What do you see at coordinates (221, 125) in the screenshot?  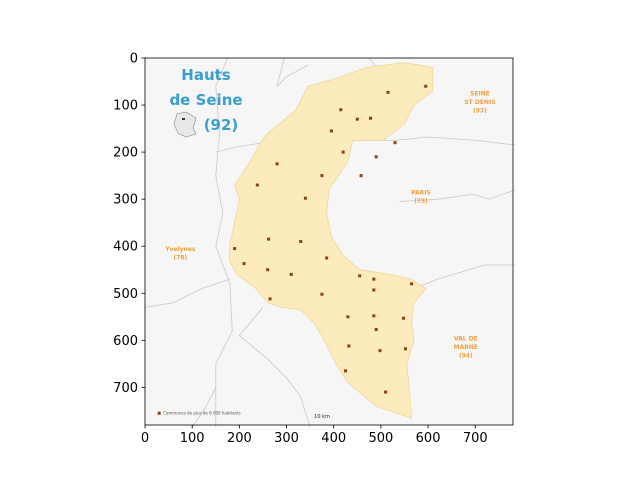 I see `map-title-line-3: (92)` at bounding box center [221, 125].